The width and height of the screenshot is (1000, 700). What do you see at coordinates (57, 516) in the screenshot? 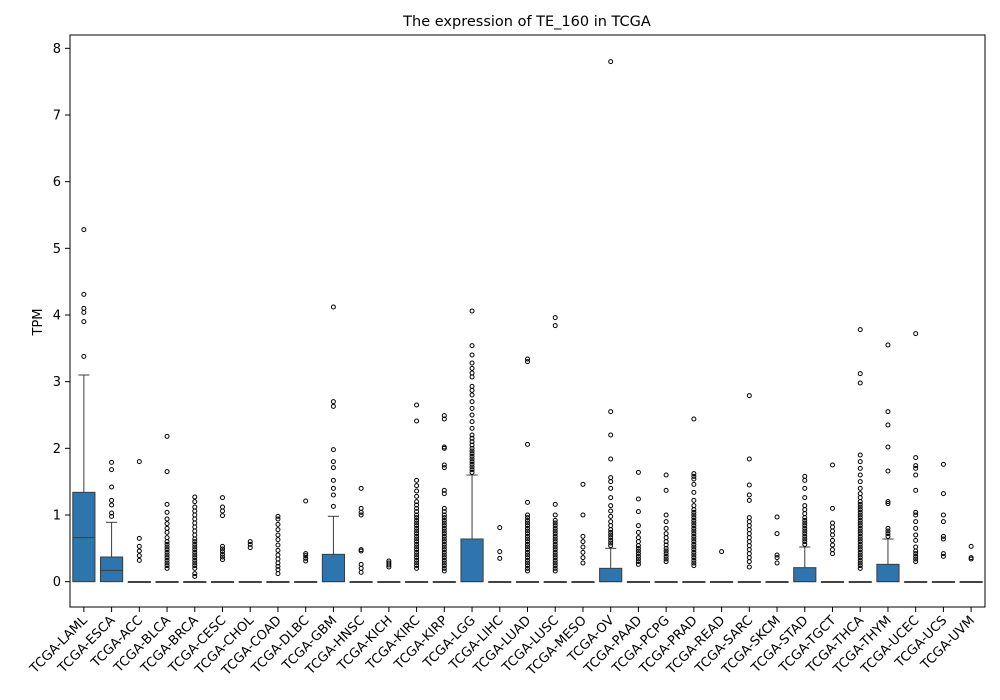
I see `y-tick-label-1: 1` at bounding box center [57, 516].